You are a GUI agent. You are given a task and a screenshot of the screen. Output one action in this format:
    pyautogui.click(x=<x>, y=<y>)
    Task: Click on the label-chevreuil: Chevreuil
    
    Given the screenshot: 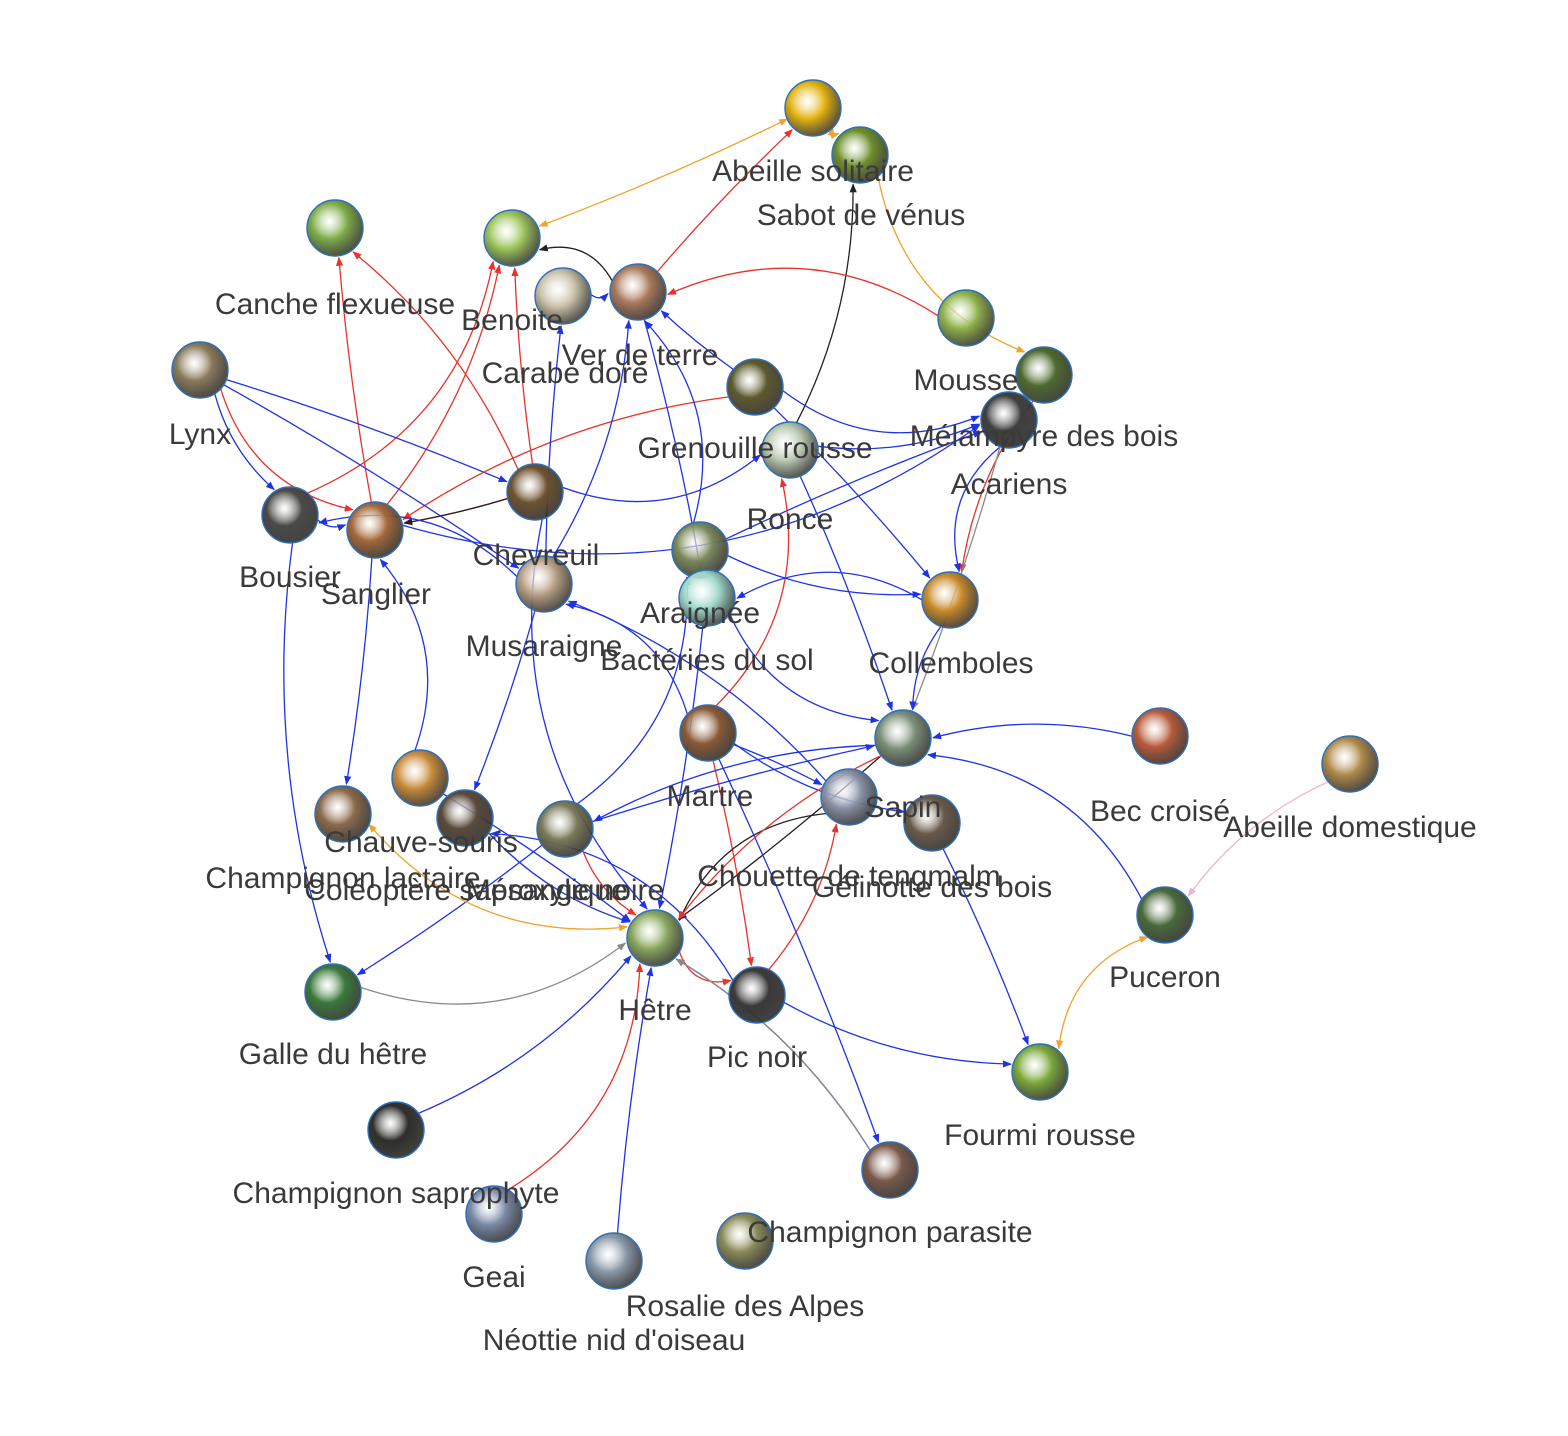 What is the action you would take?
    pyautogui.click(x=536, y=555)
    